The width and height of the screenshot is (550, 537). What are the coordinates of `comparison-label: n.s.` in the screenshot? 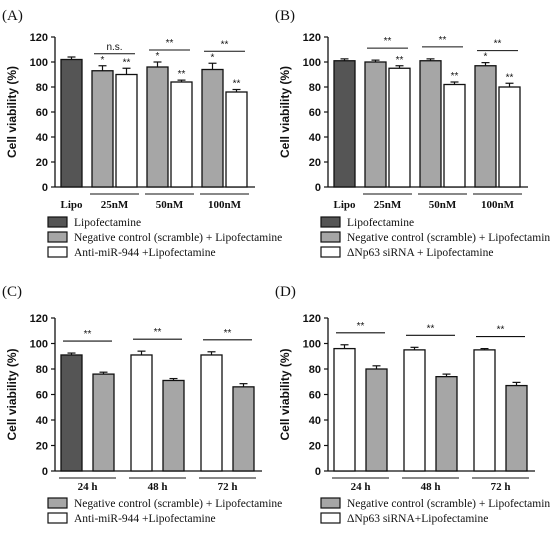 It's located at (114, 47).